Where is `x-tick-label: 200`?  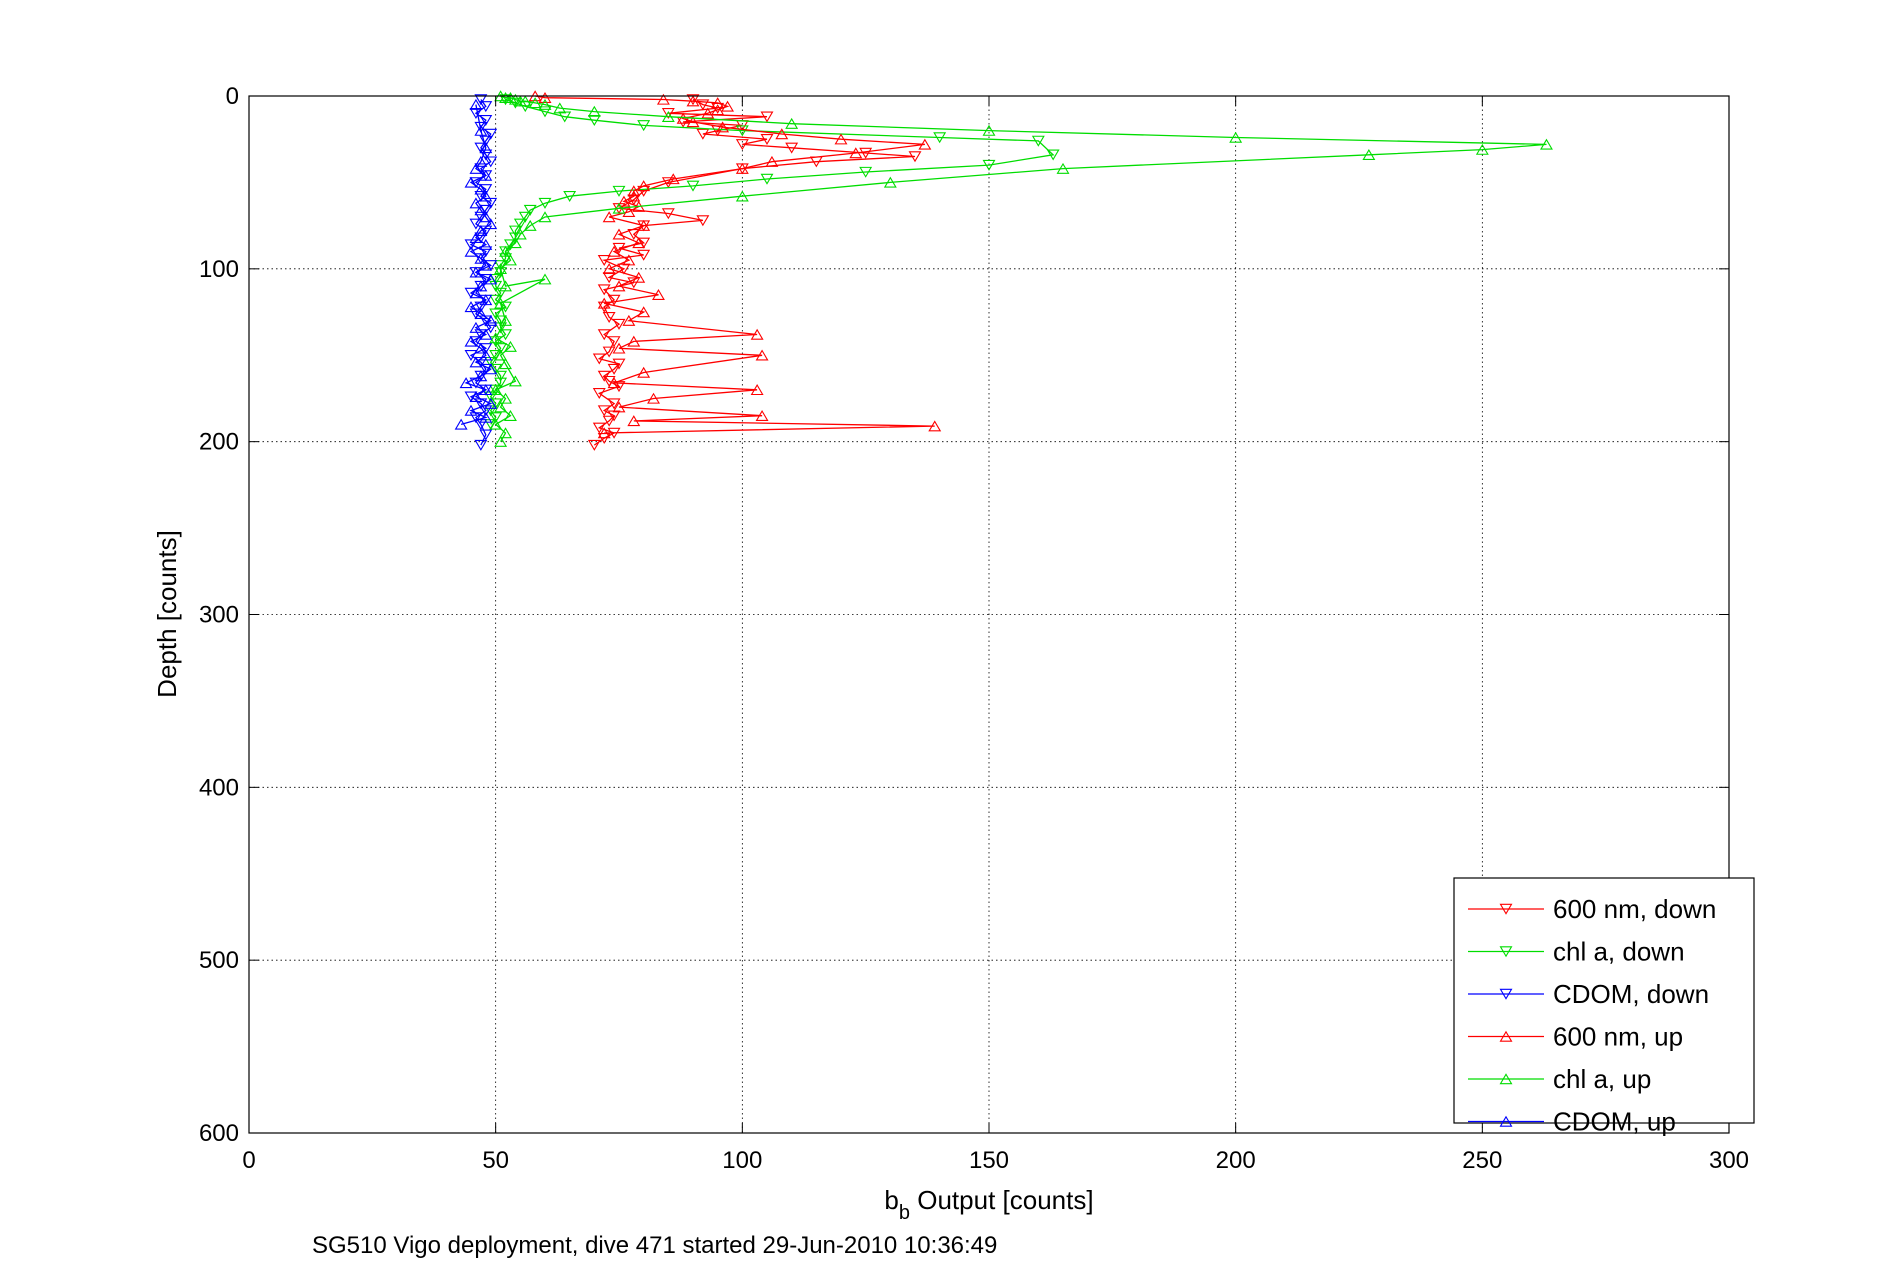 x-tick-label: 200 is located at coordinates (1236, 1160).